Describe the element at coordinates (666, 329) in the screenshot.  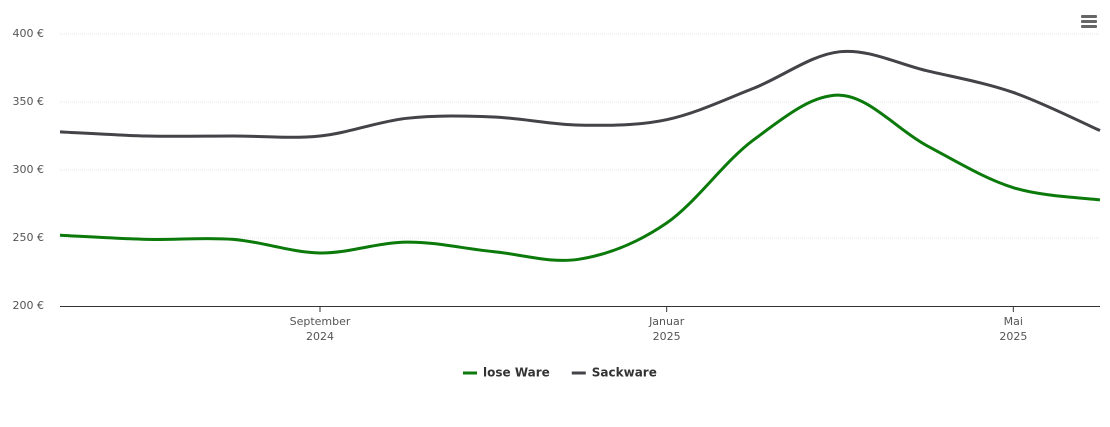
I see `x-tick-label: Januar 2025` at that location.